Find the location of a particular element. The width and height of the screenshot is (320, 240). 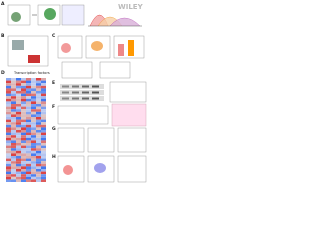

bar is located at coordinates (18, 45).